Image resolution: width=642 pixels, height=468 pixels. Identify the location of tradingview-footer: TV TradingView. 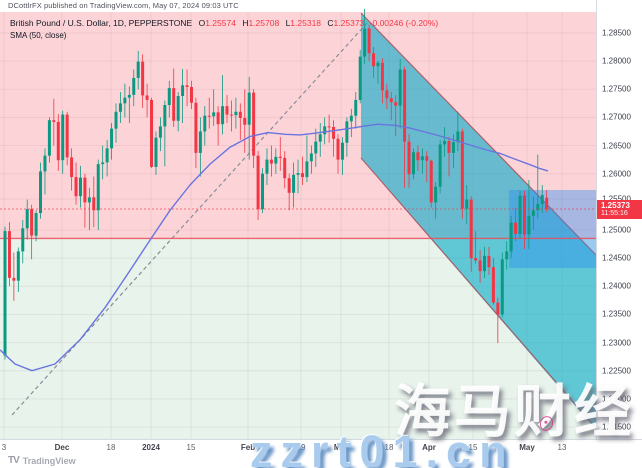
(42, 460).